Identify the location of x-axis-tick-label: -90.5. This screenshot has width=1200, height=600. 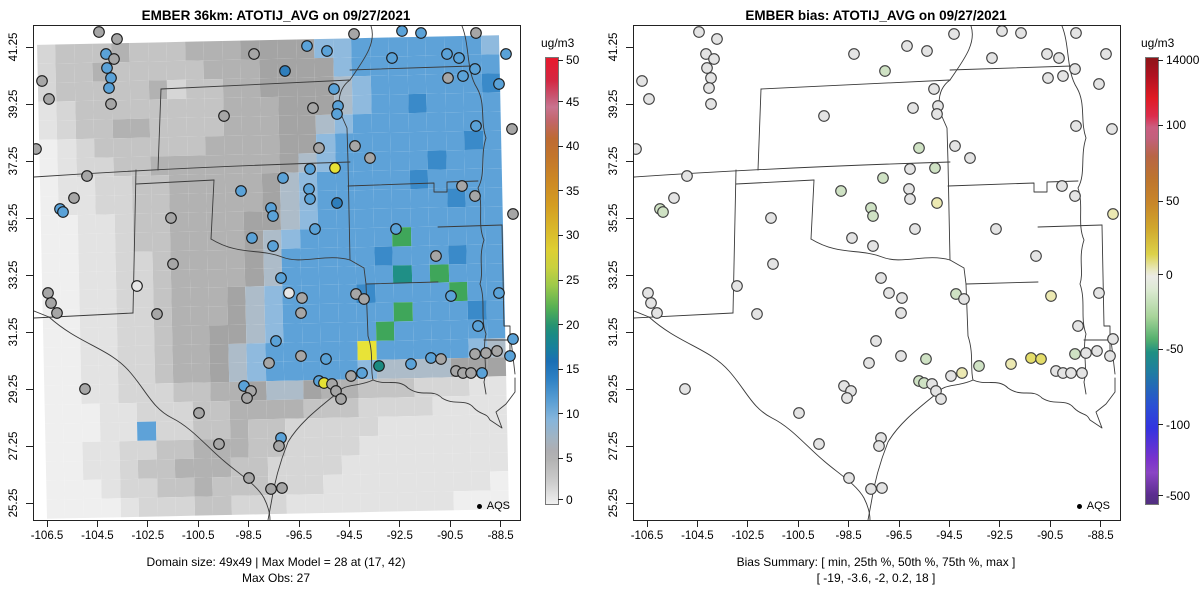
(450, 536).